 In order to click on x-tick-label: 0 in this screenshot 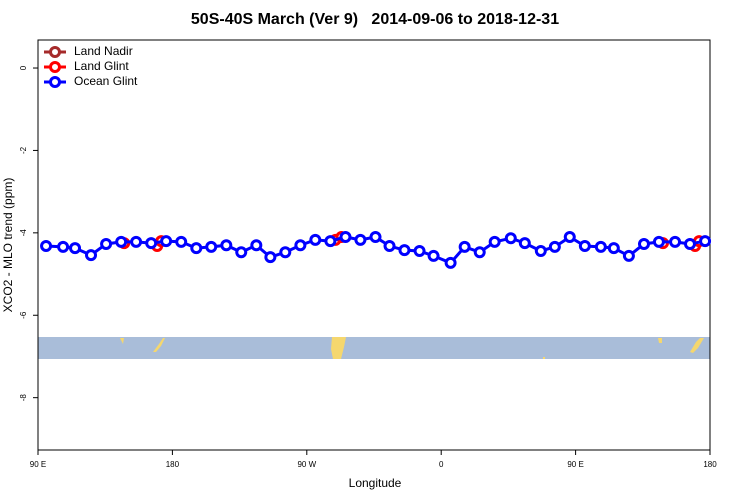, I will do `click(441, 464)`.